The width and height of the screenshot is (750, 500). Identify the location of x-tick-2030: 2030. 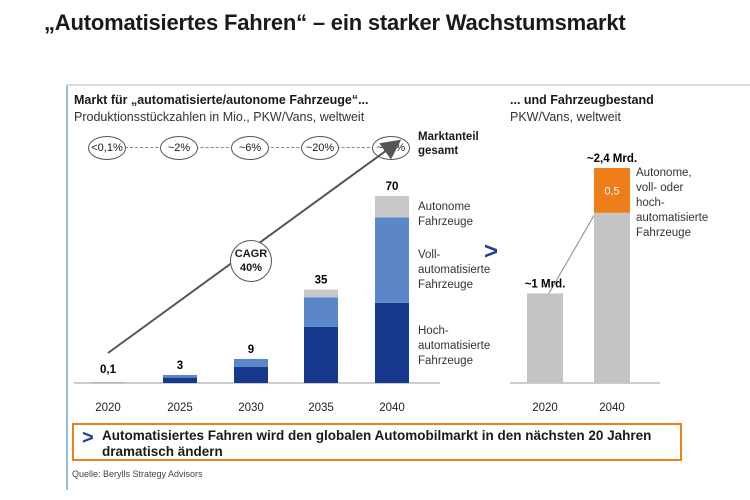
(251, 408).